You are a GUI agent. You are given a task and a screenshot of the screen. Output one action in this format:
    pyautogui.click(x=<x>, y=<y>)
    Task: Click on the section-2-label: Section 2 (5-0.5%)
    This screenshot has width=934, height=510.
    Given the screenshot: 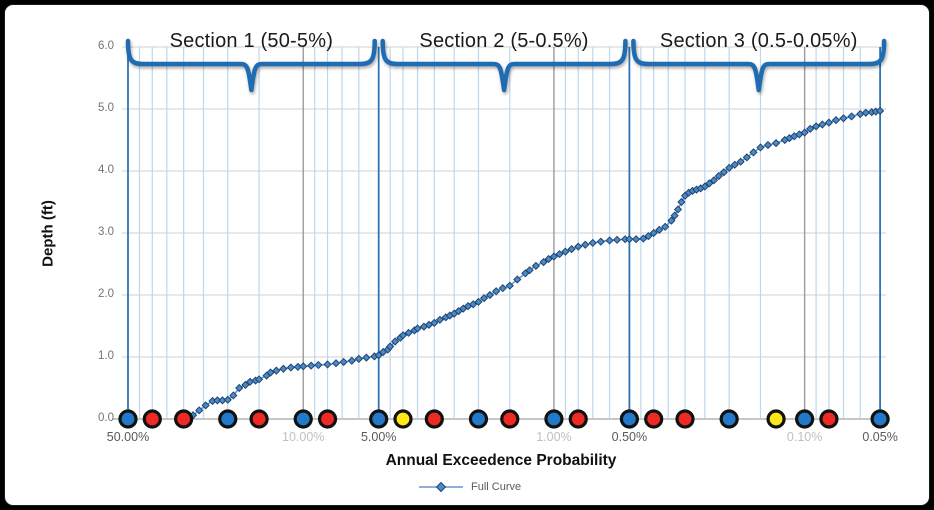 What is the action you would take?
    pyautogui.click(x=504, y=41)
    